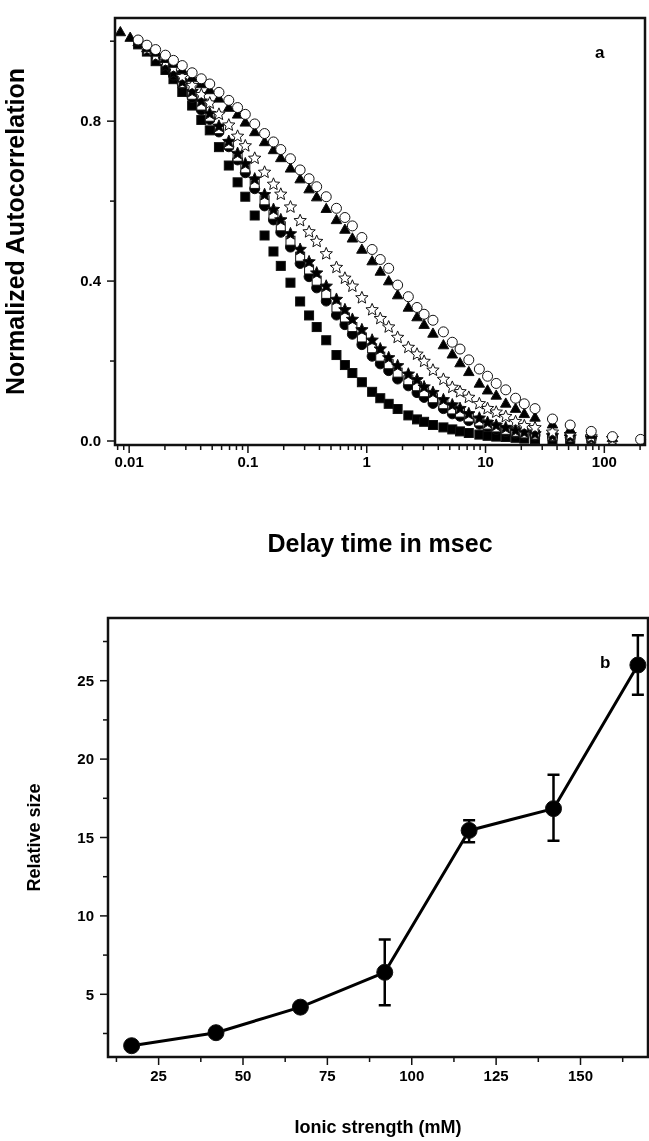 The width and height of the screenshot is (649, 1141). What do you see at coordinates (496, 1075) in the screenshot?
I see `x-tick-label: 125` at bounding box center [496, 1075].